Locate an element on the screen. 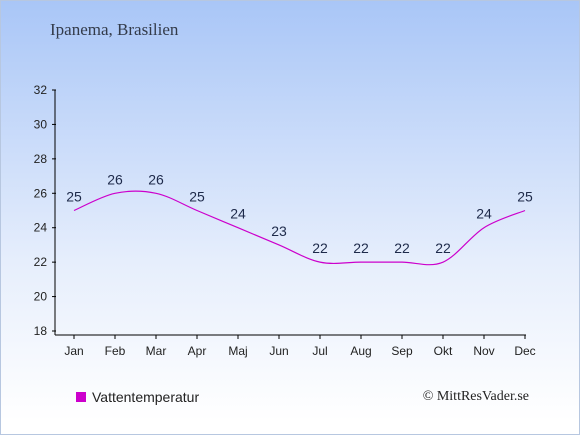 The height and width of the screenshot is (435, 580). x-tick-label: Apr is located at coordinates (197, 351).